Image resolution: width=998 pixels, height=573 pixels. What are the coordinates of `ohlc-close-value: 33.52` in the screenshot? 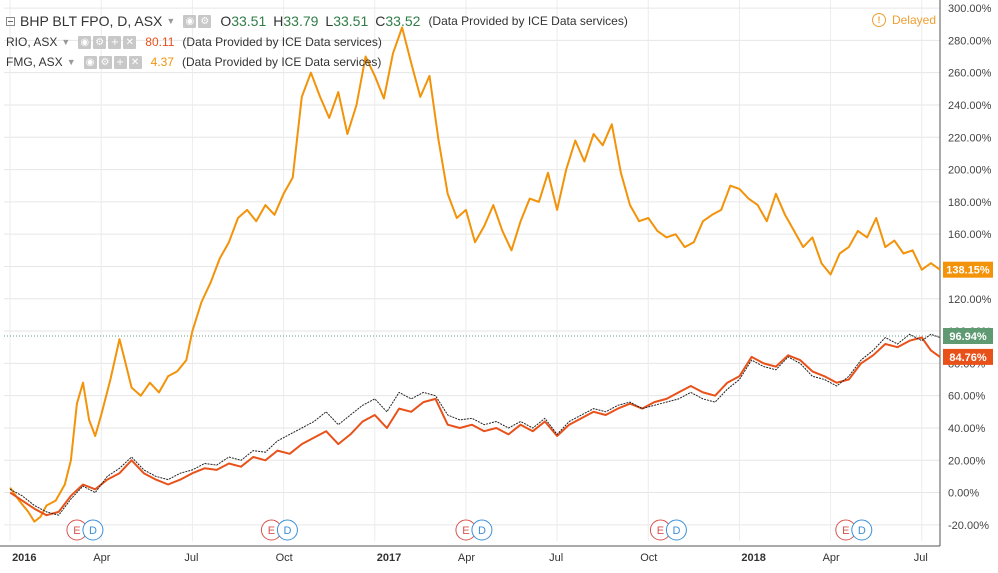 It's located at (403, 21).